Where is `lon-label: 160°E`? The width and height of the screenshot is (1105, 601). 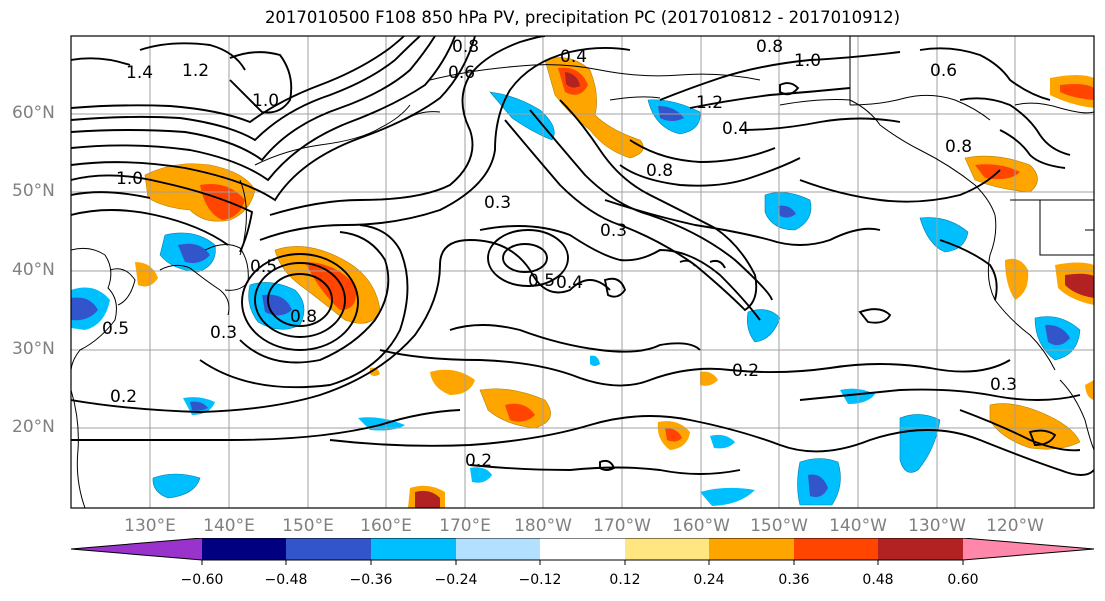 lon-label: 160°E is located at coordinates (386, 526).